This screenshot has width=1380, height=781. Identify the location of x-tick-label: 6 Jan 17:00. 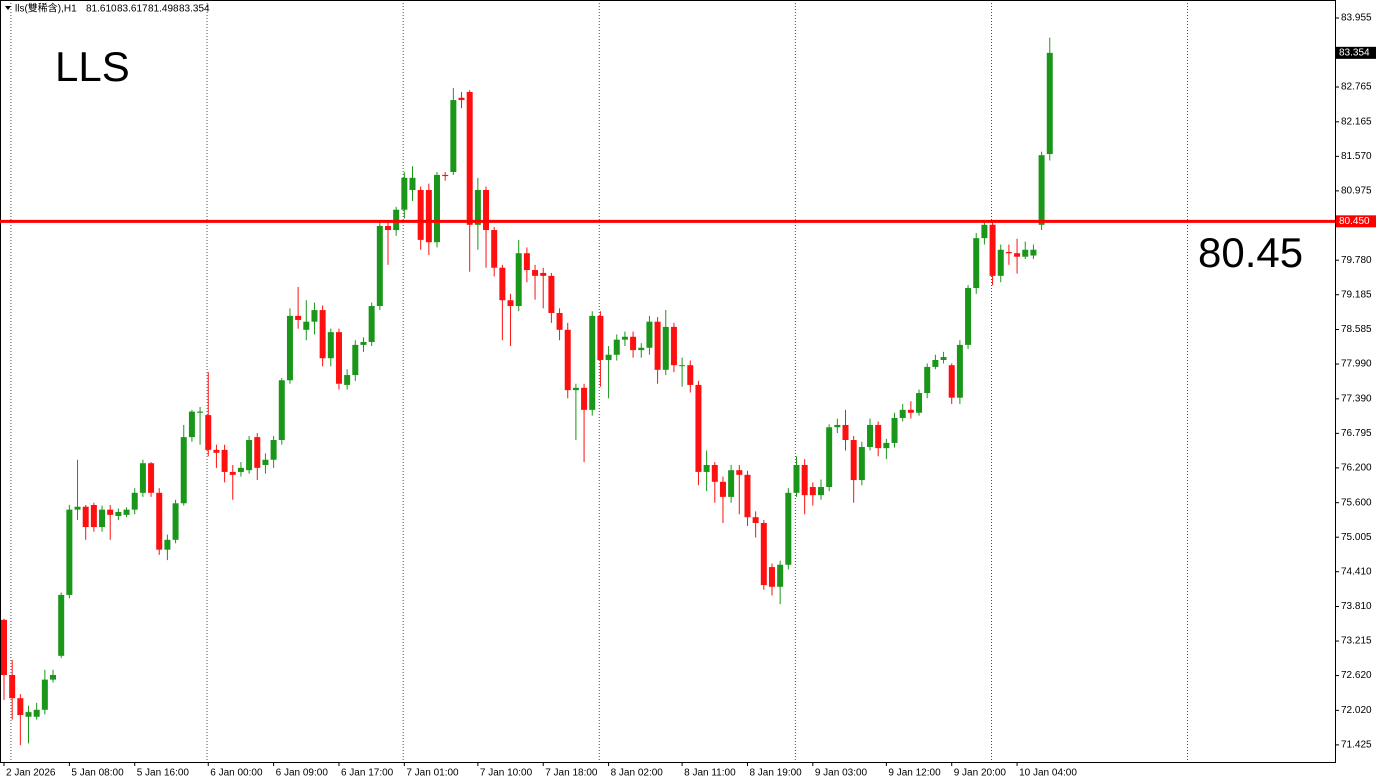
(367, 773).